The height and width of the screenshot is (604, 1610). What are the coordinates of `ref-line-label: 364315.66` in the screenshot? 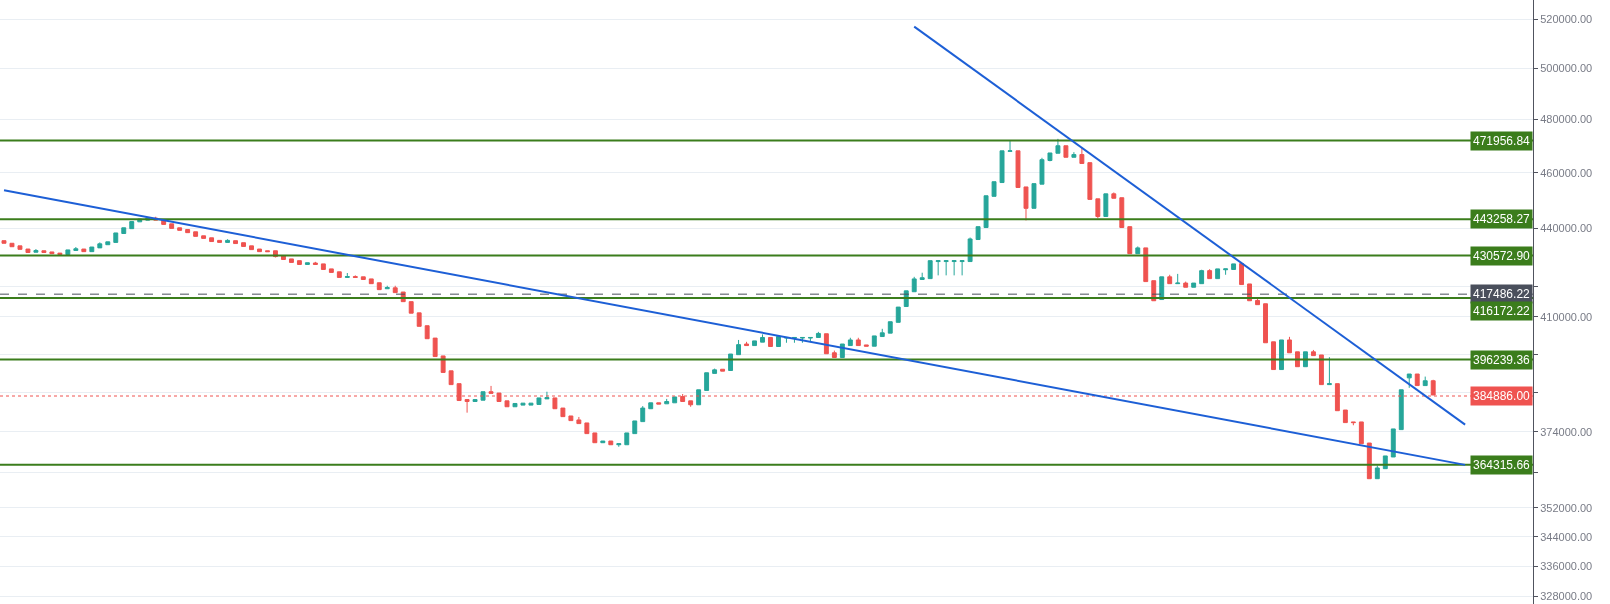 It's located at (1502, 465).